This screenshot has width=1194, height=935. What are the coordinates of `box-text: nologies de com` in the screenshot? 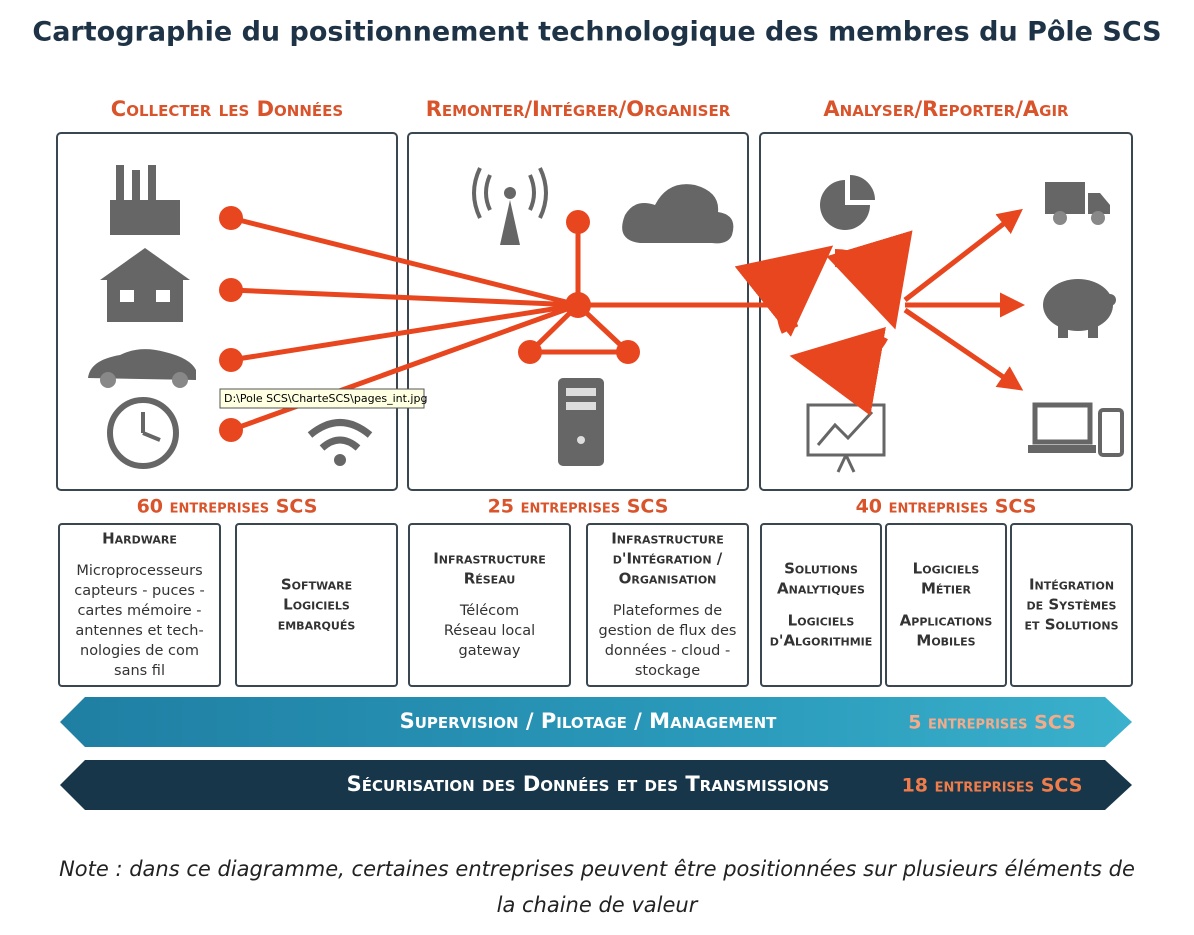 It's located at (139, 651).